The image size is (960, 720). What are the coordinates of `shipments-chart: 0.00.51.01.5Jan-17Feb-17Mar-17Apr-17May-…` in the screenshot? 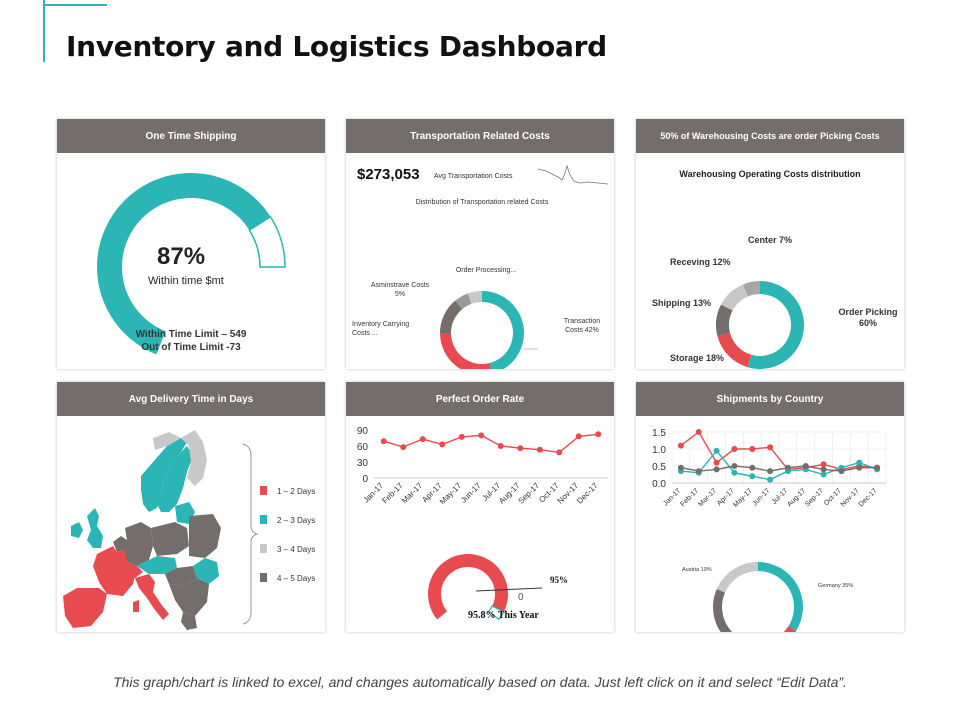 It's located at (769, 530).